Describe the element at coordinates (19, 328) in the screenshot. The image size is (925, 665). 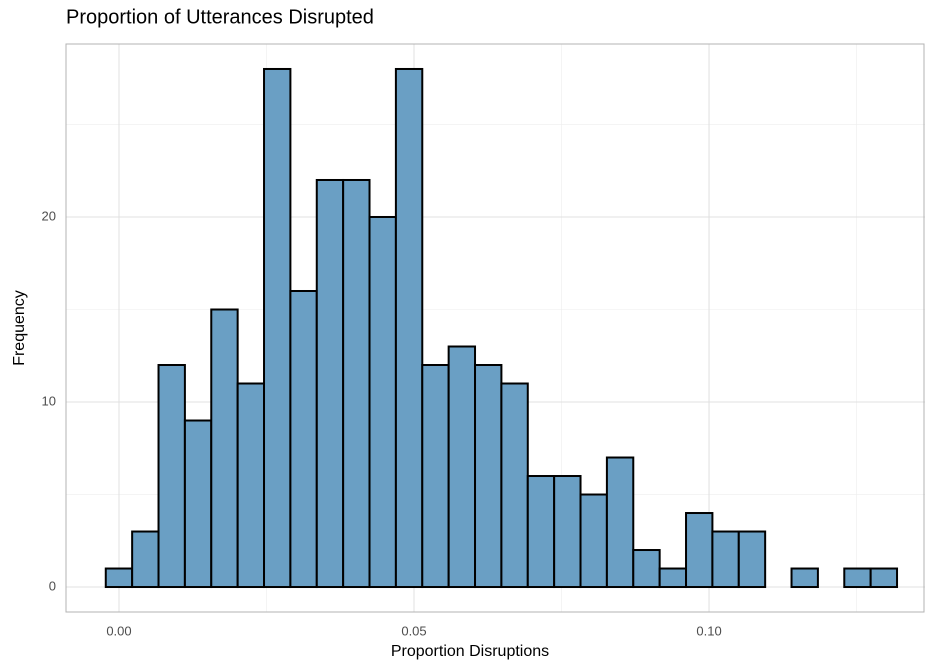
I see `y-axis-label: Frequency` at that location.